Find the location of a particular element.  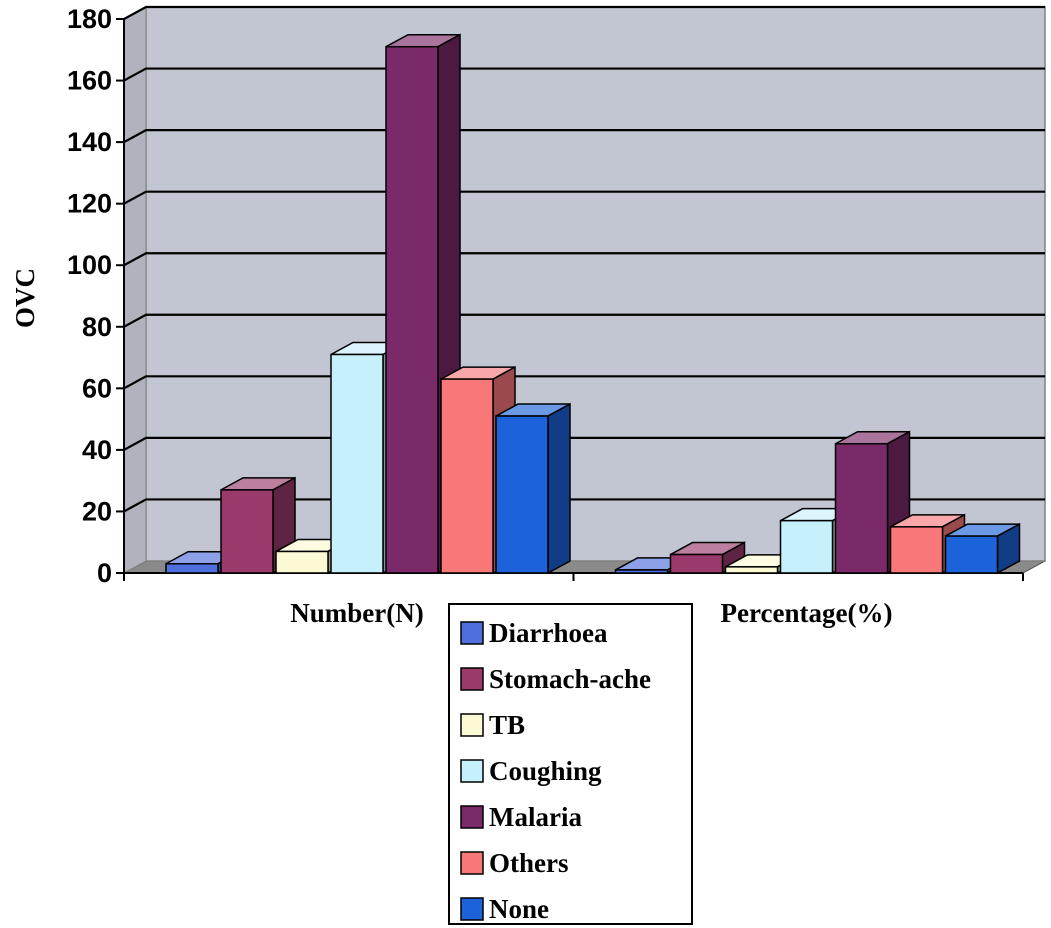

y-tick-label: 120 is located at coordinates (89, 204).